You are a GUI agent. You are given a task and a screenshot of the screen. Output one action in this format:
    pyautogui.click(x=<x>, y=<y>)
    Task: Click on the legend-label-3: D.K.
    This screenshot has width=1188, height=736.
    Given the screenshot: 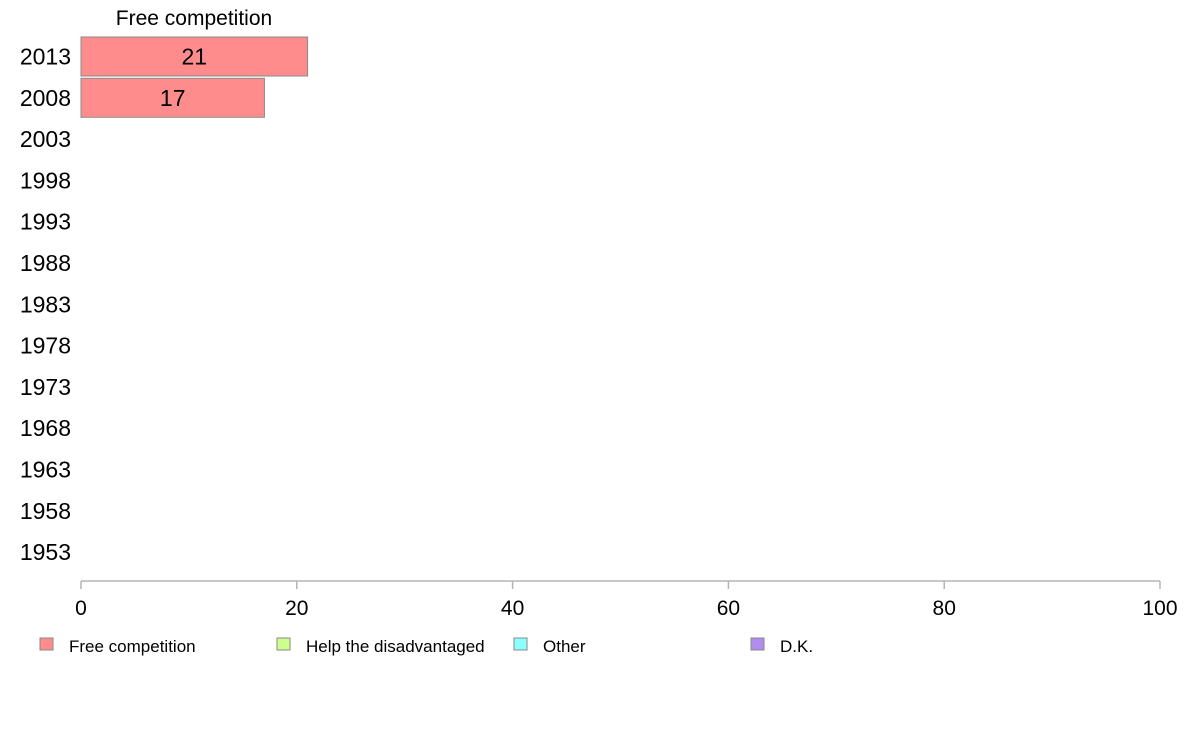 What is the action you would take?
    pyautogui.click(x=796, y=646)
    